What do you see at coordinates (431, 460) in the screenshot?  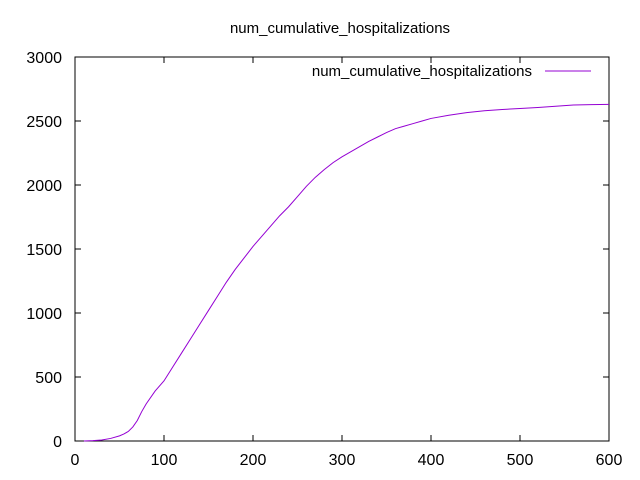 I see `x-tick-label: 400` at bounding box center [431, 460].